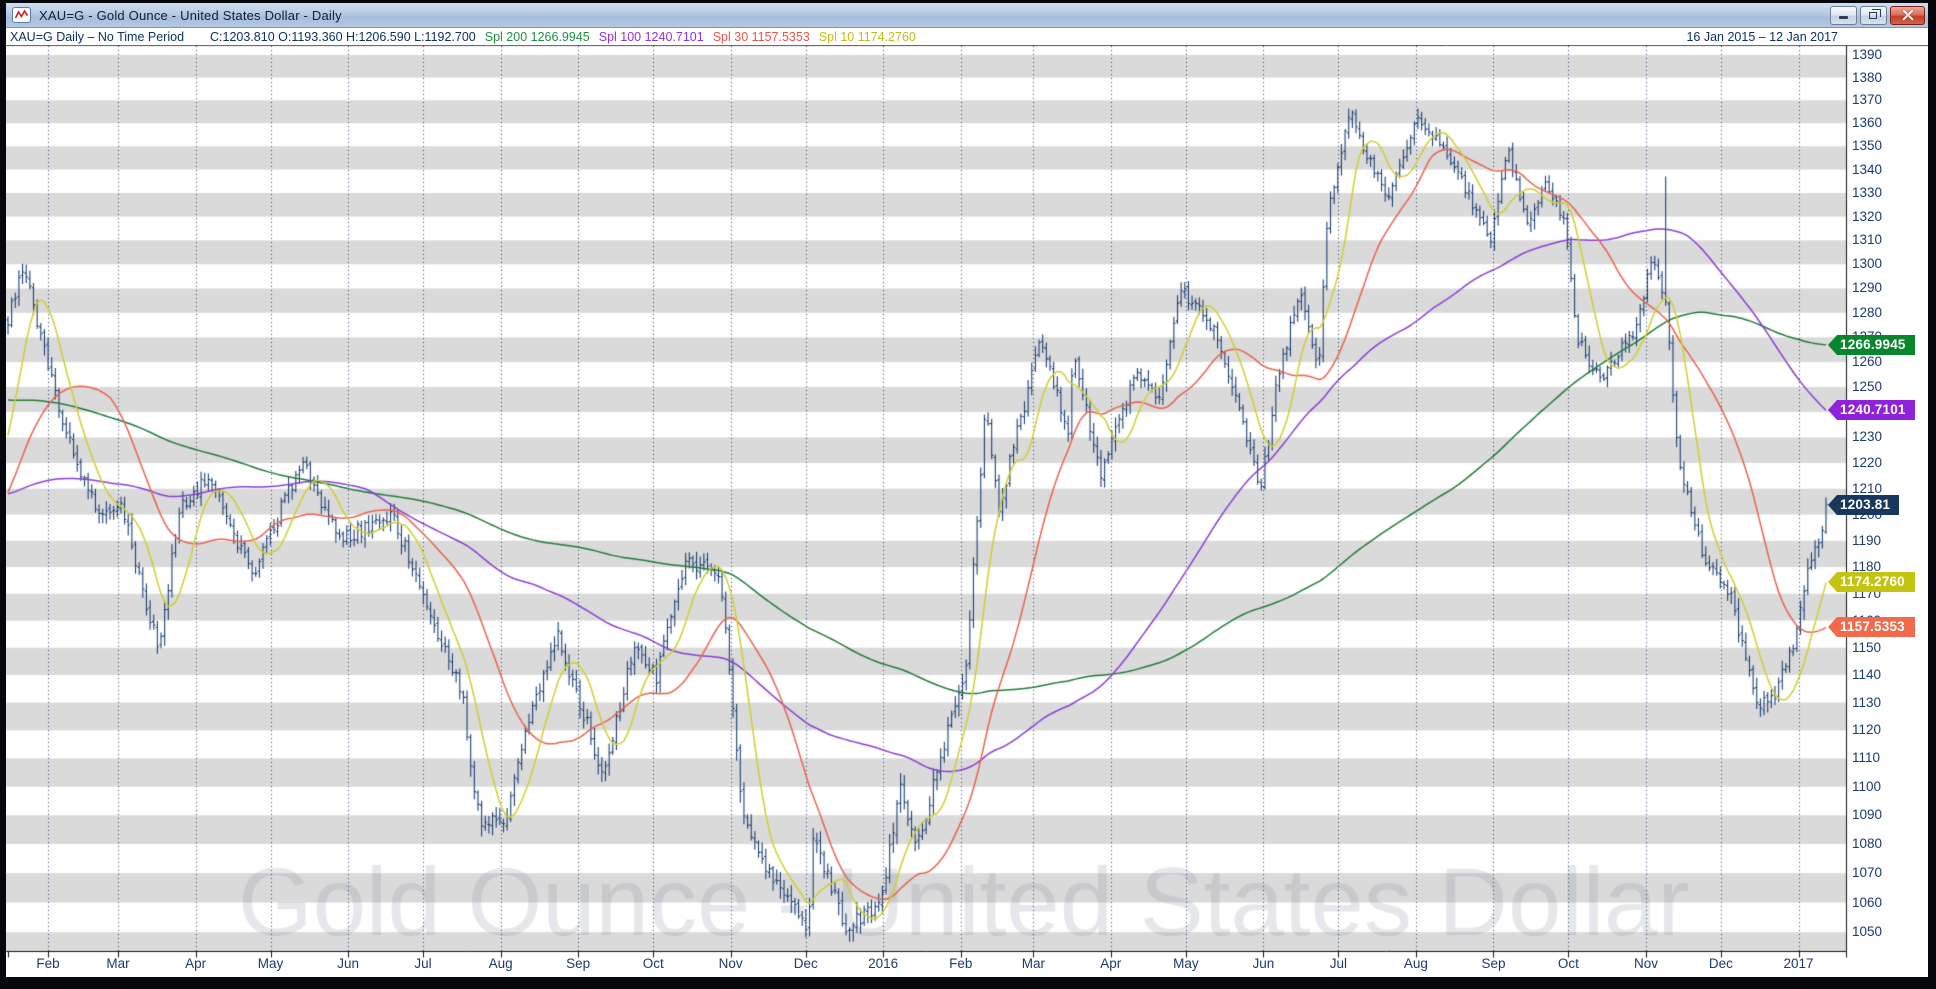 Image resolution: width=1936 pixels, height=989 pixels. Describe the element at coordinates (1762, 36) in the screenshot. I see `date-range: 16 Jan 2015 – 12 Jan 2017` at that location.